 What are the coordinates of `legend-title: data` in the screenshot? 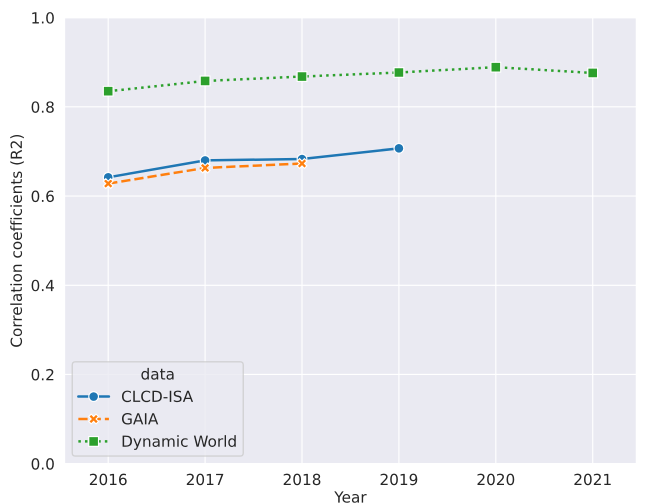 It's located at (157, 374).